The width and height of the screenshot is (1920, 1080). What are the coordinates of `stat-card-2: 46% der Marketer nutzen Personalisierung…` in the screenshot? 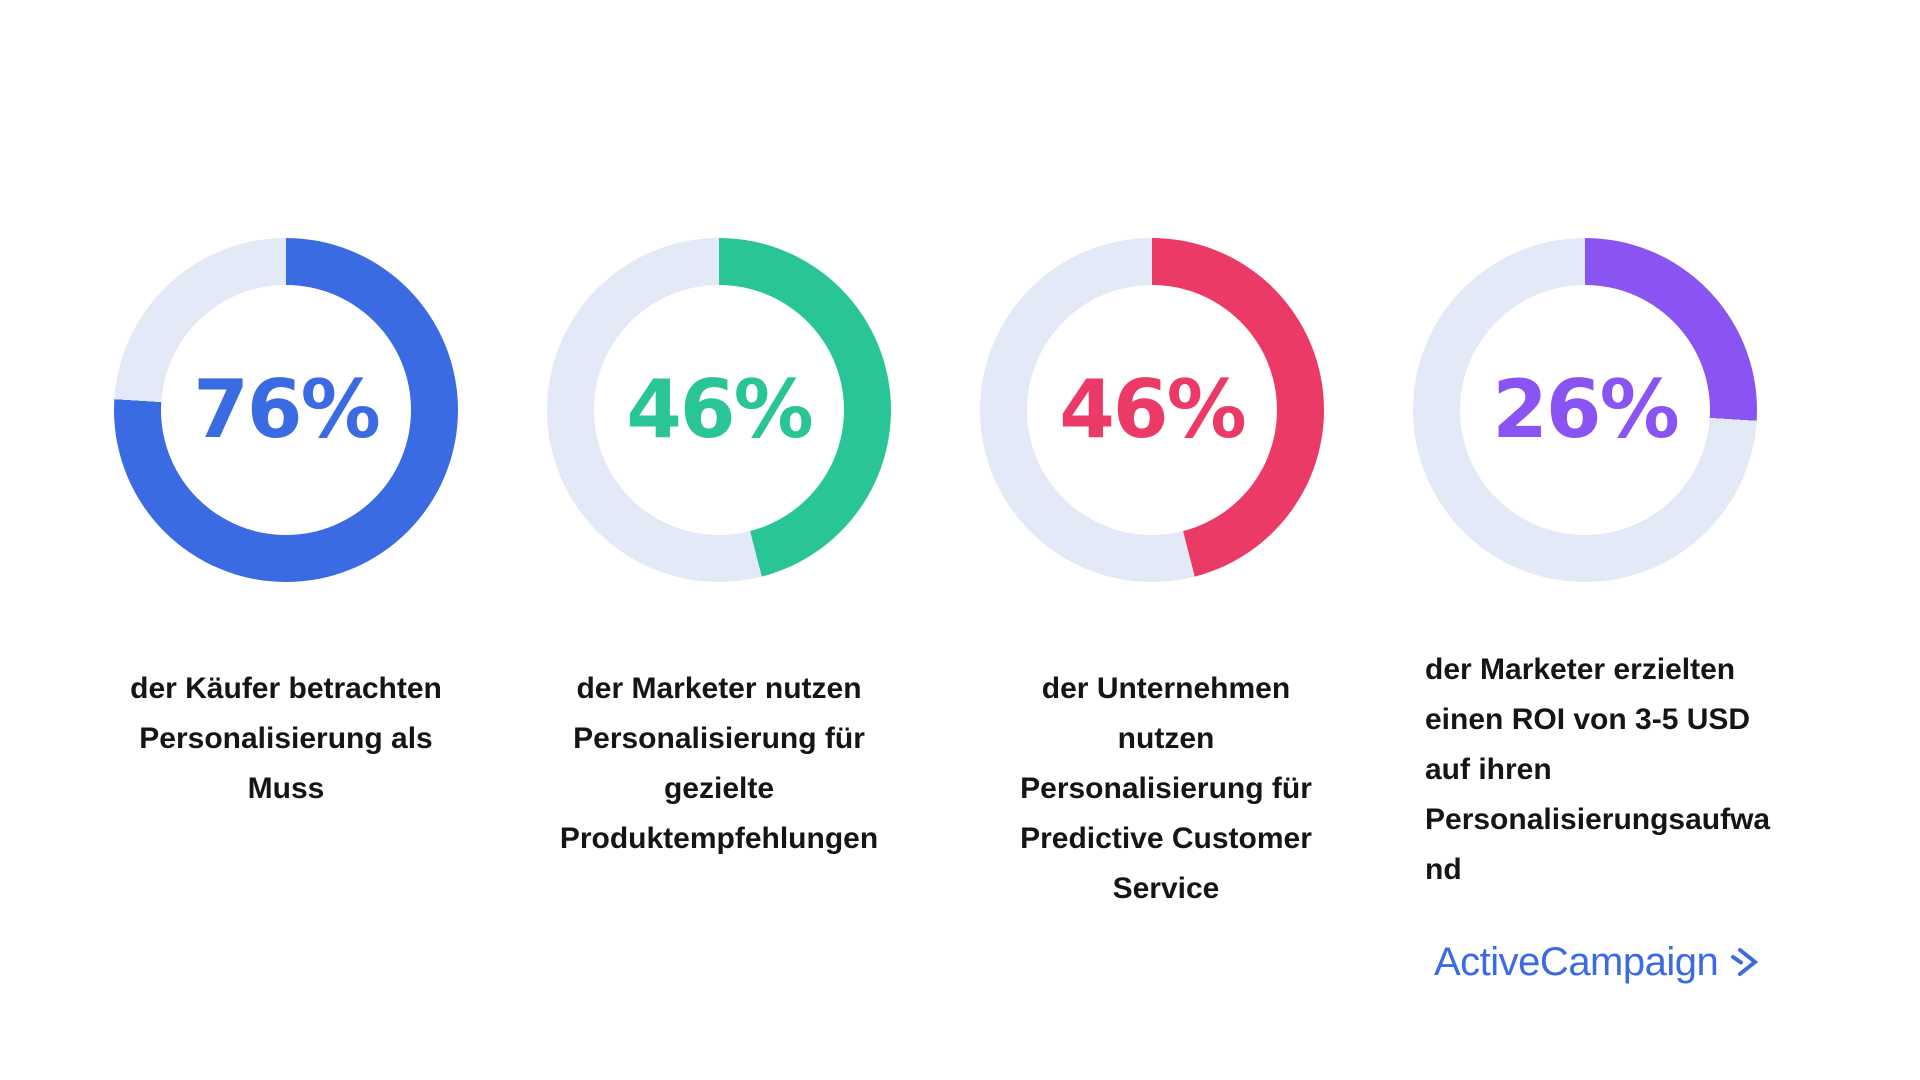 It's located at (719, 551).